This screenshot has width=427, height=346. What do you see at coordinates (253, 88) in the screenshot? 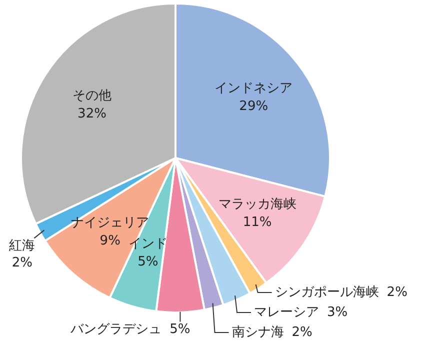
I see `slice-label: インドネシア` at bounding box center [253, 88].